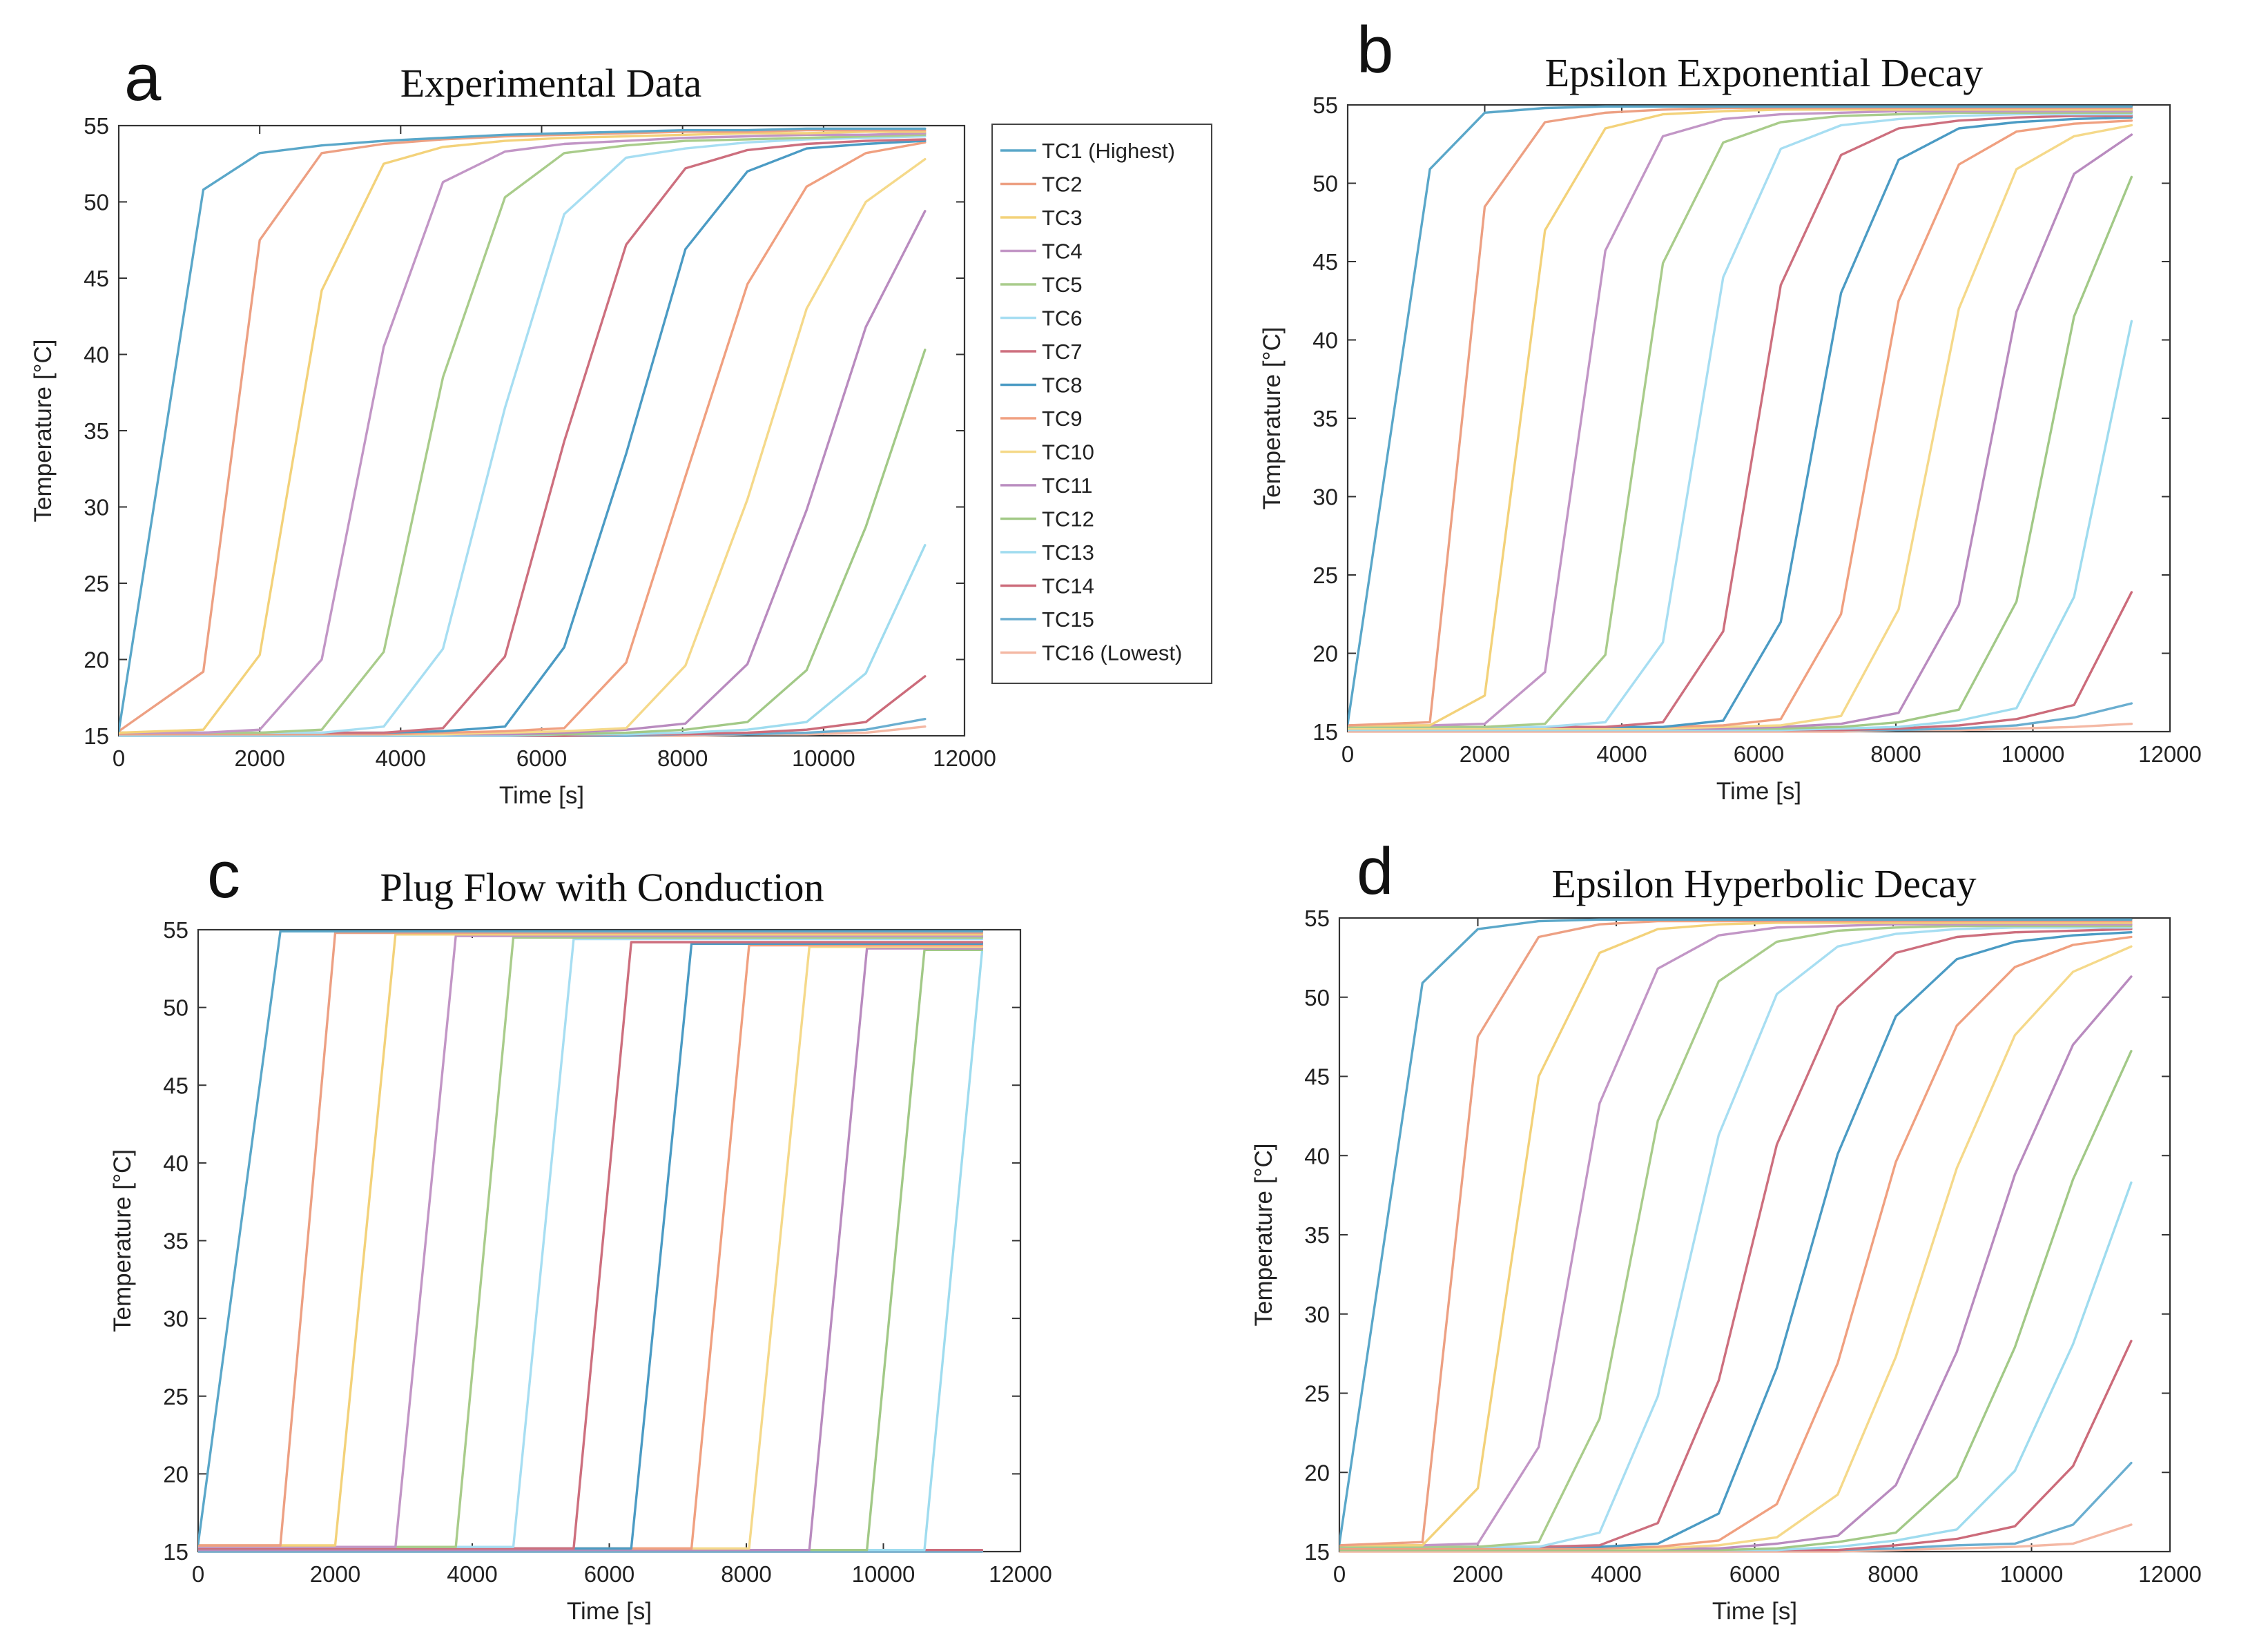 This screenshot has width=2268, height=1651. What do you see at coordinates (1062, 318) in the screenshot?
I see `legend-label: TC6` at bounding box center [1062, 318].